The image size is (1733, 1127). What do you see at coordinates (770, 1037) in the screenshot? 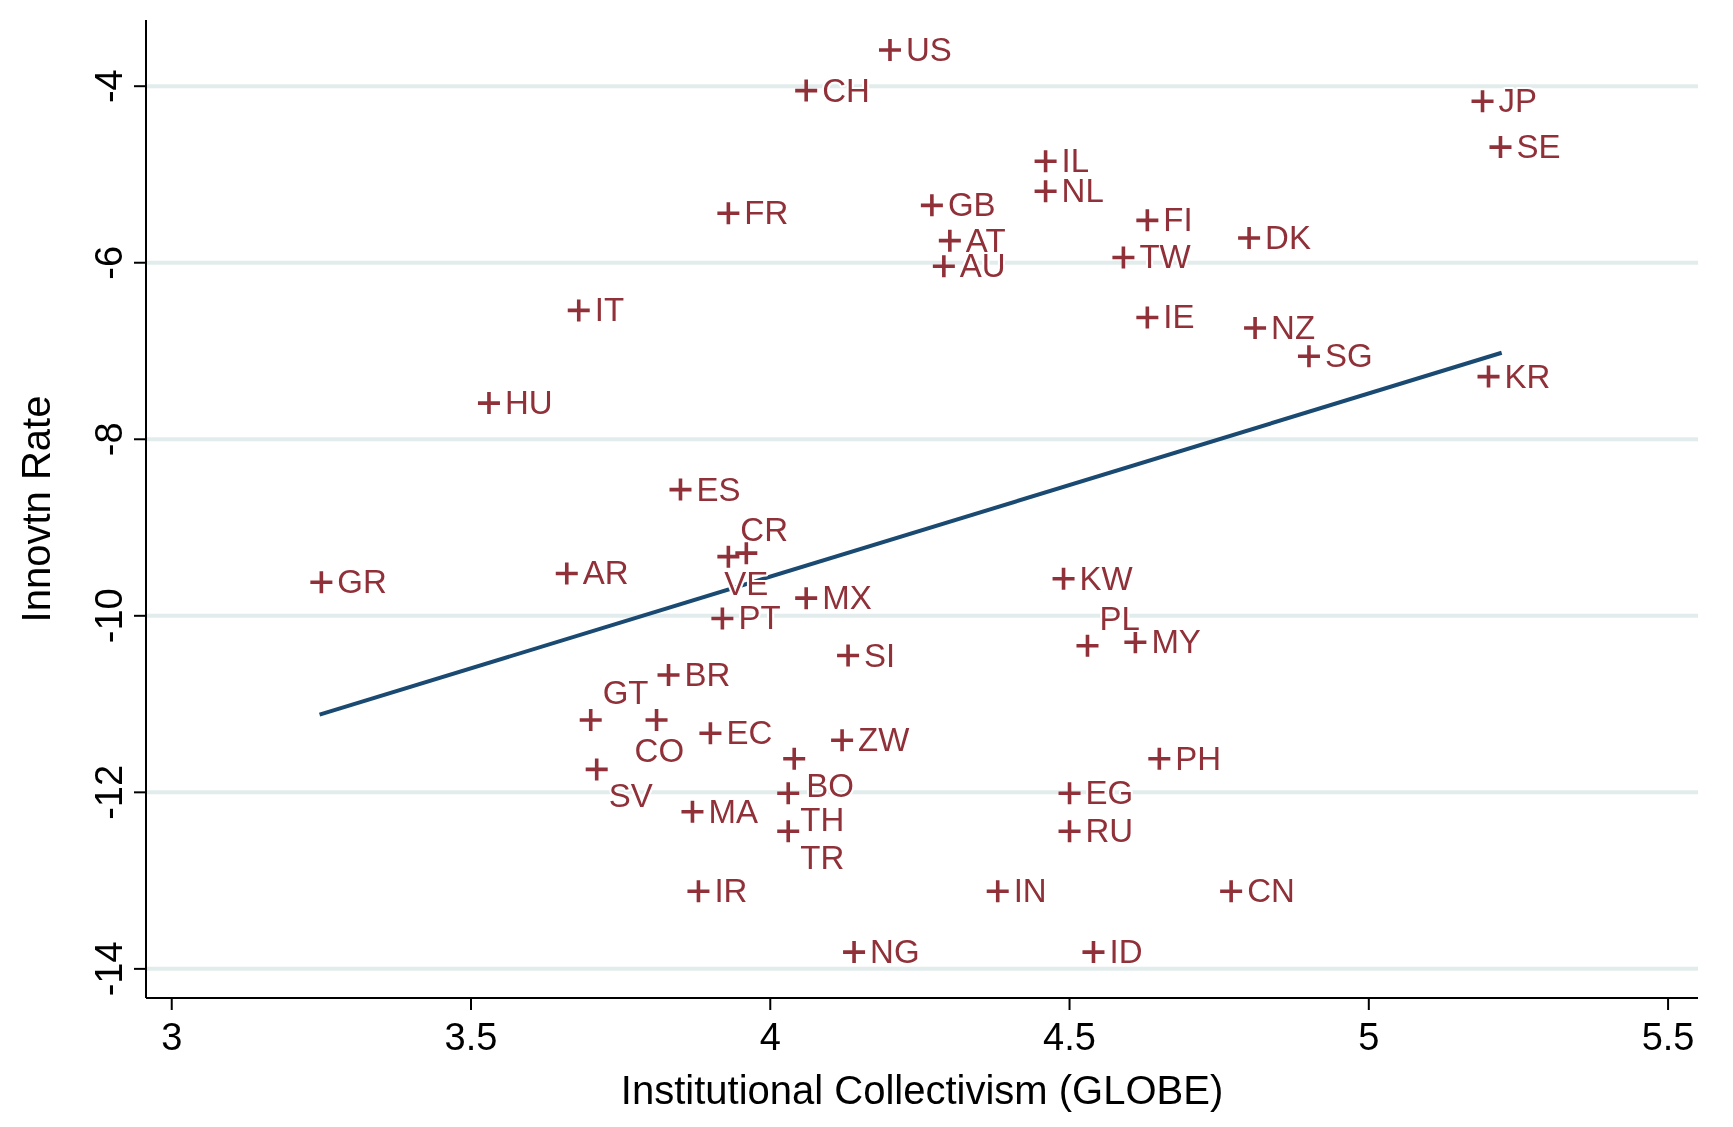
I see `x-tick-label: 4` at bounding box center [770, 1037].